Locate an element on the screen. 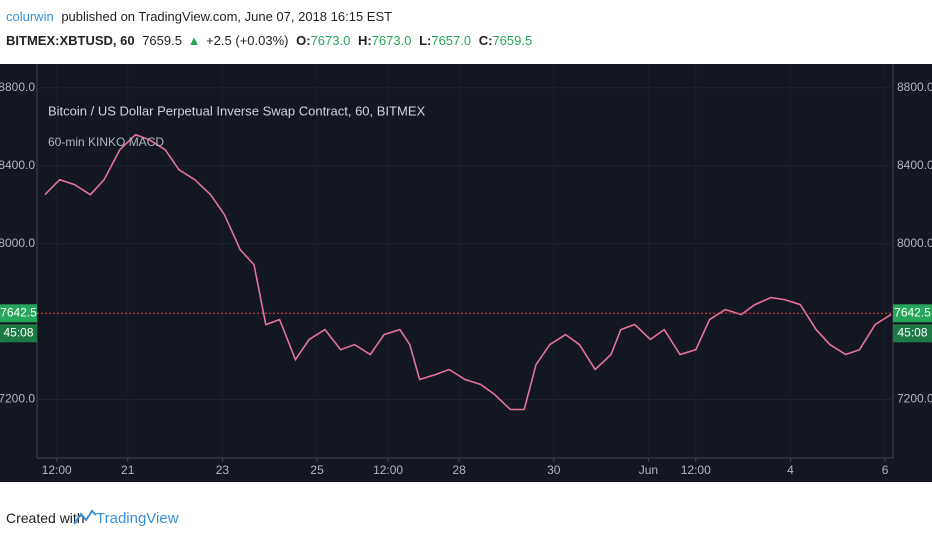  x-tick-label: Jun is located at coordinates (648, 470).